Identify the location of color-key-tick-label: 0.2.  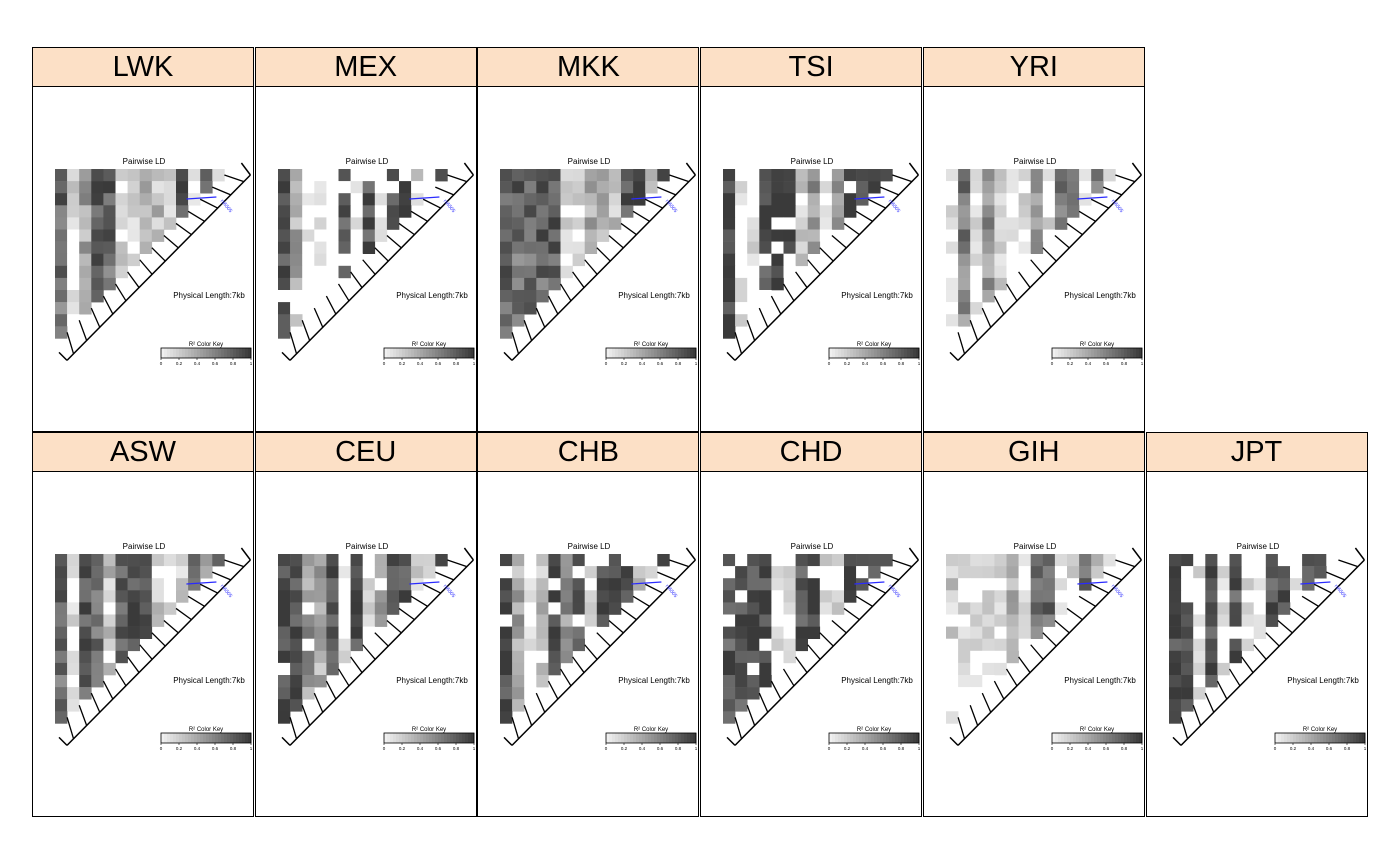
(402, 363).